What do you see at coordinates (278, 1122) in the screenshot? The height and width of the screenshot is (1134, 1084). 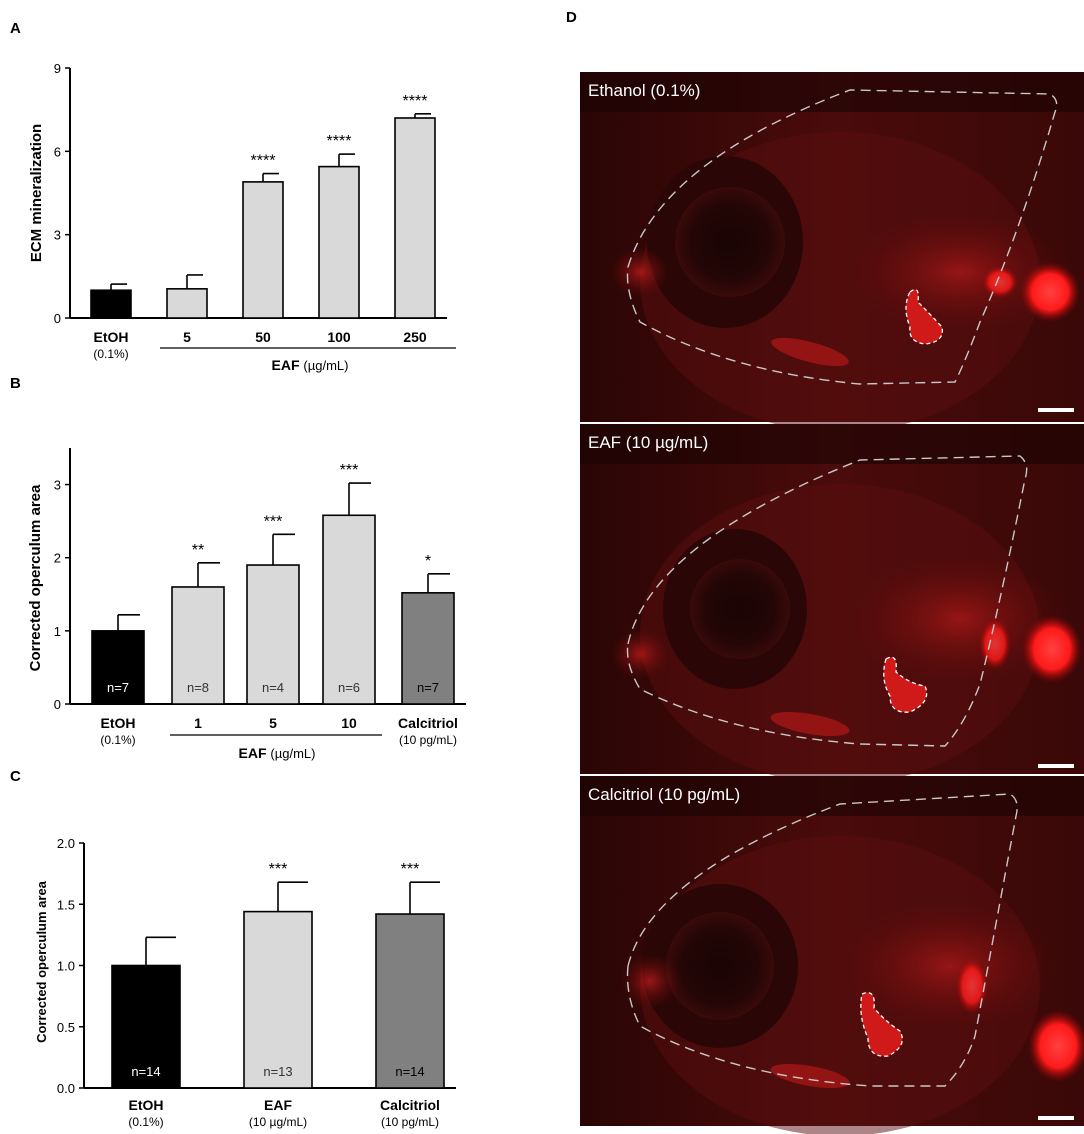 I see `x-tick-sublabel: (10 µg/mL)` at bounding box center [278, 1122].